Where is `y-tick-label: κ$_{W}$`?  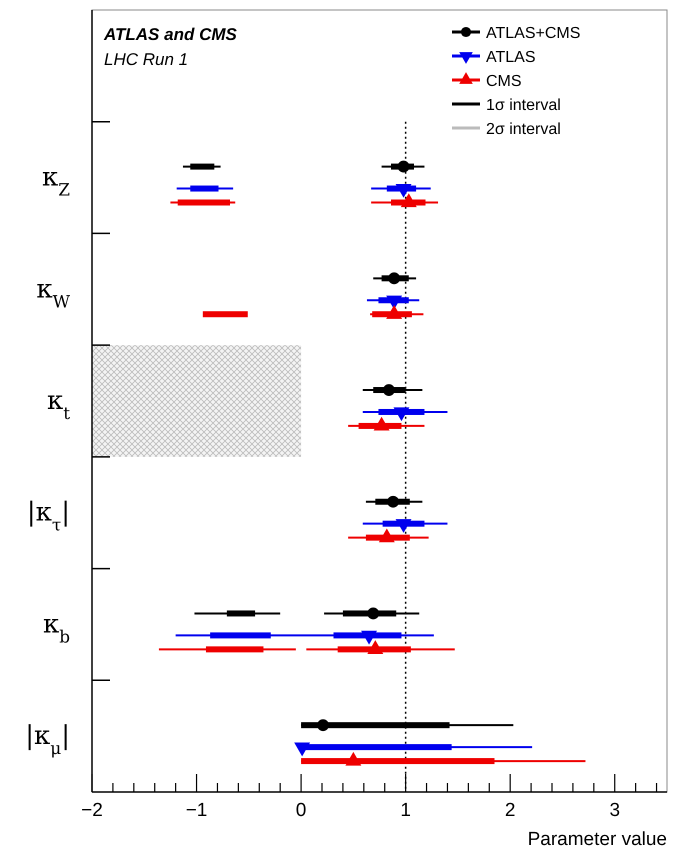
y-tick-label: κ$_{W}$ is located at coordinates (53, 293).